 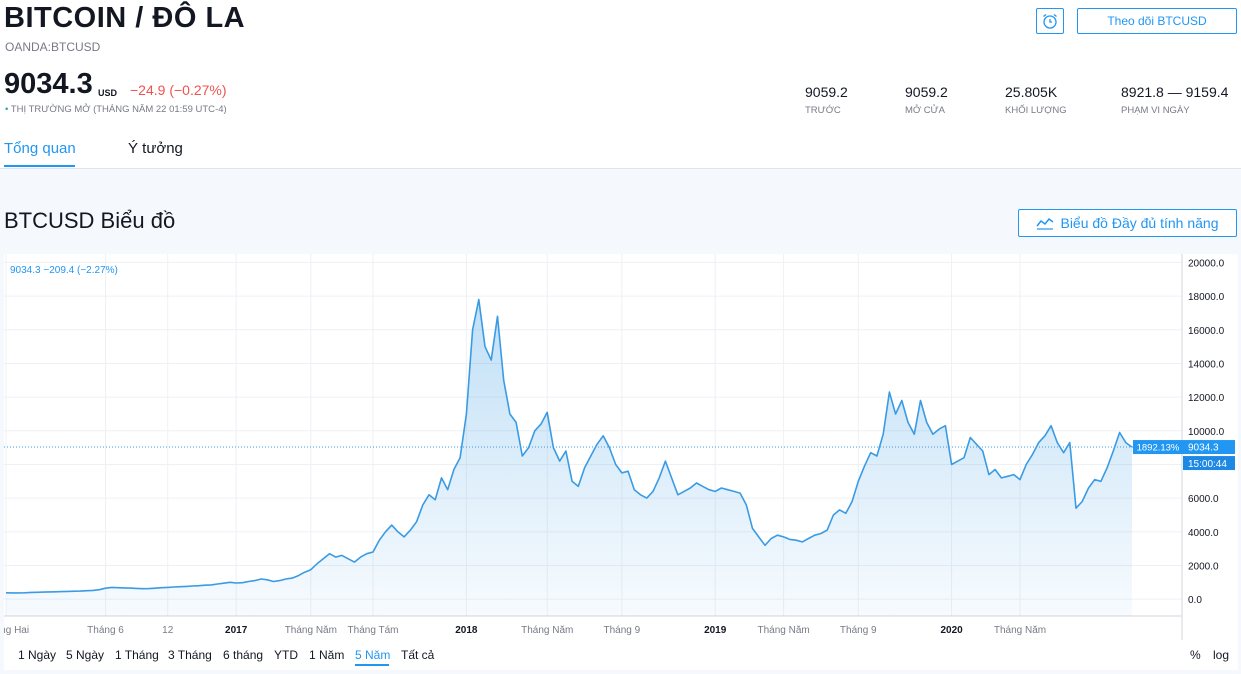 I want to click on y-tick-label: 10000.0, so click(x=1206, y=432).